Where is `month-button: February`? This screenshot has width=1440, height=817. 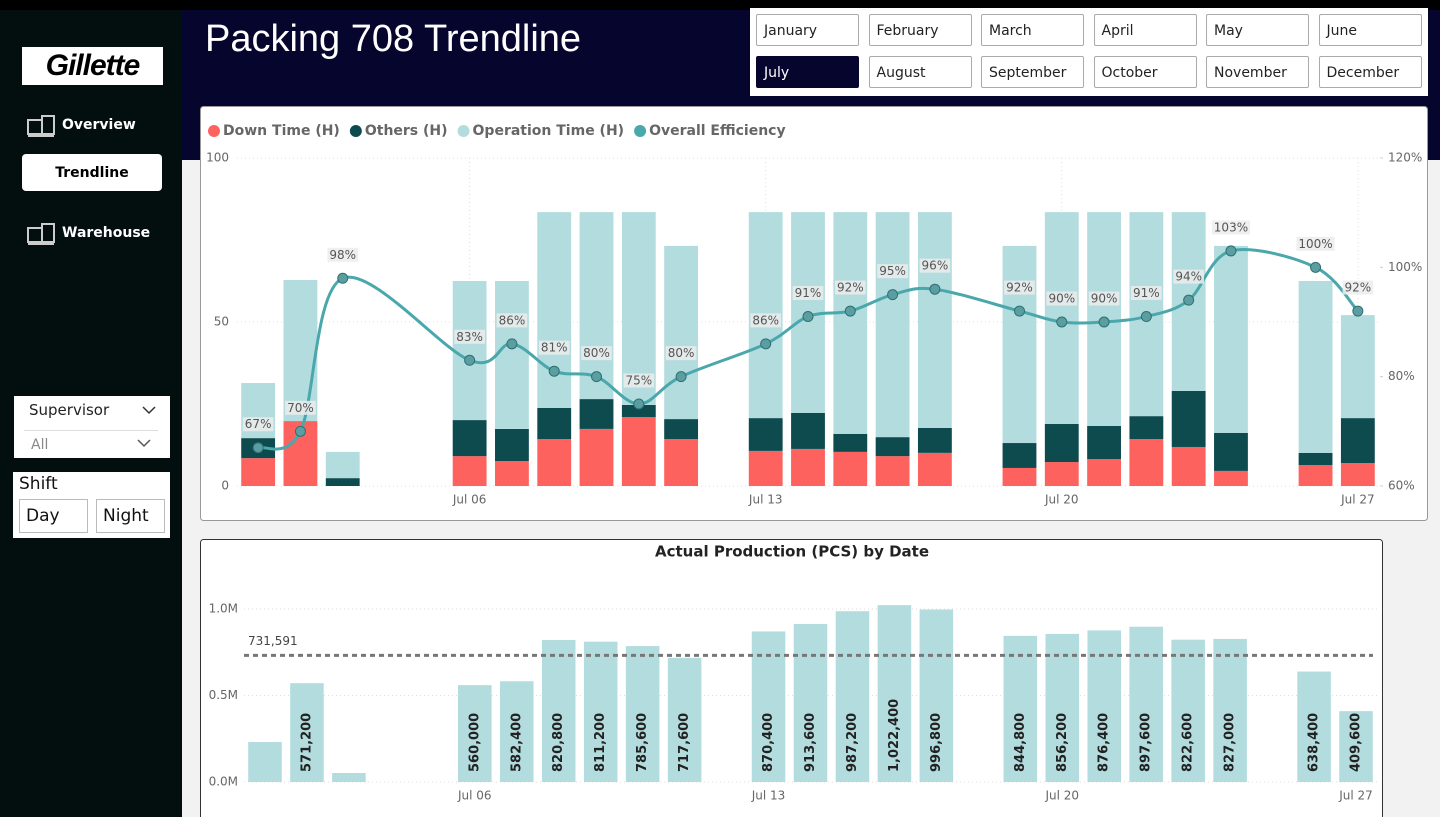 month-button: February is located at coordinates (920, 30).